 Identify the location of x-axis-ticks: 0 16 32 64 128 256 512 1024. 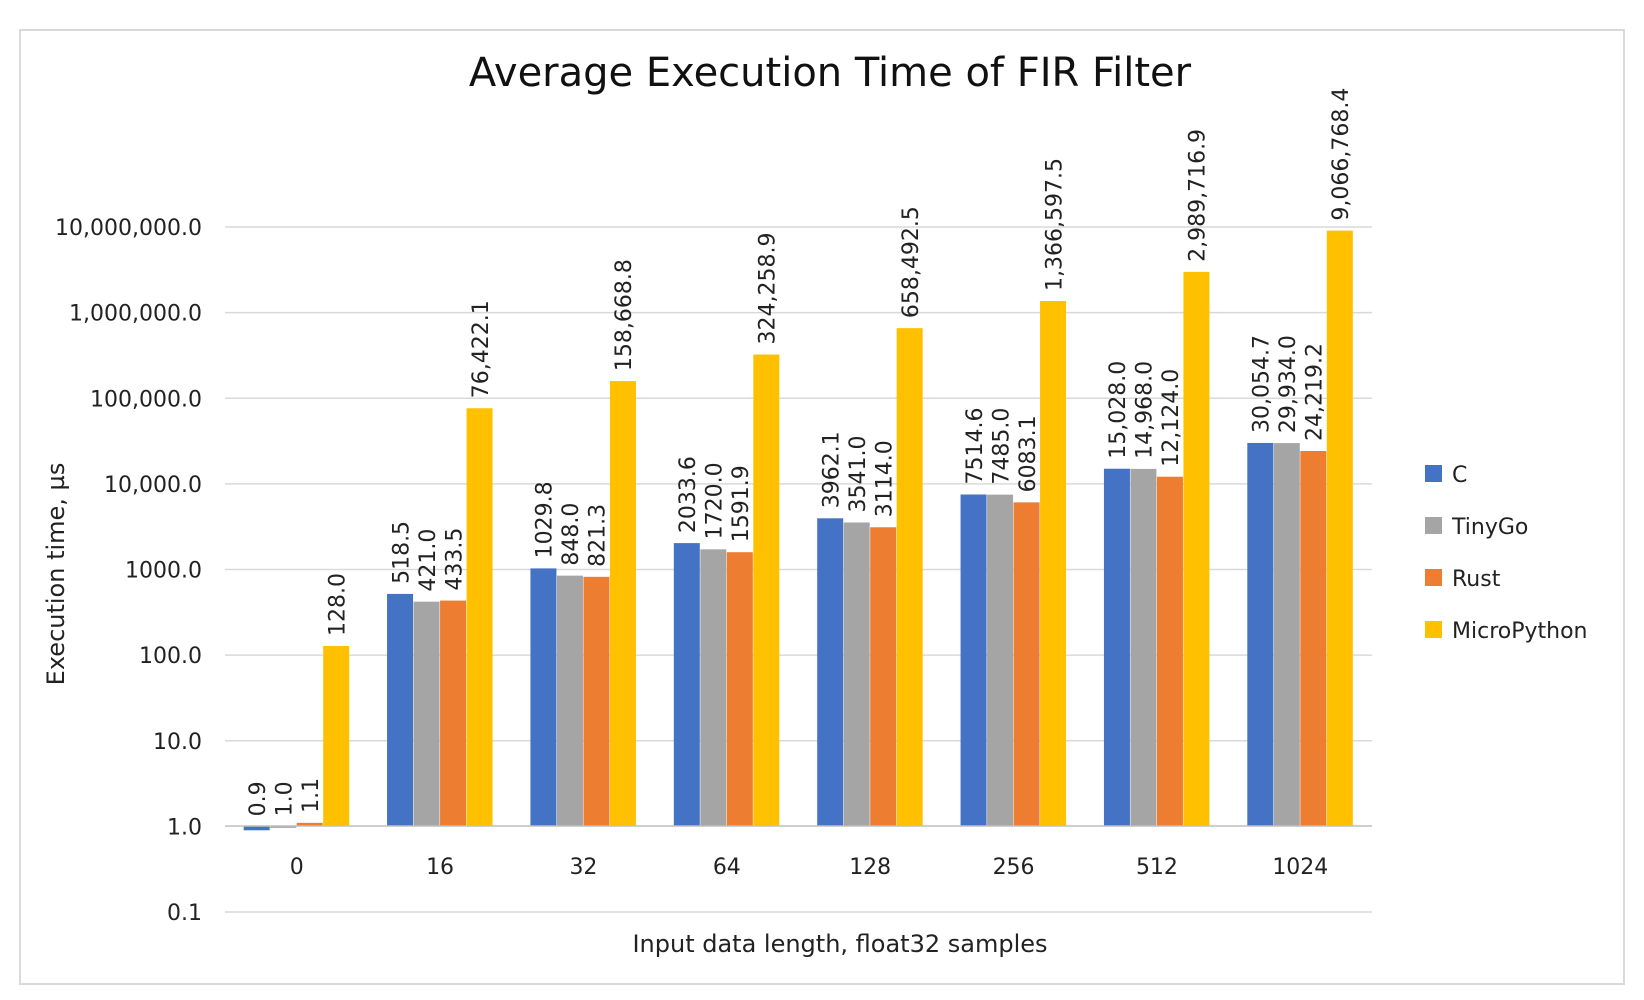
(809, 867).